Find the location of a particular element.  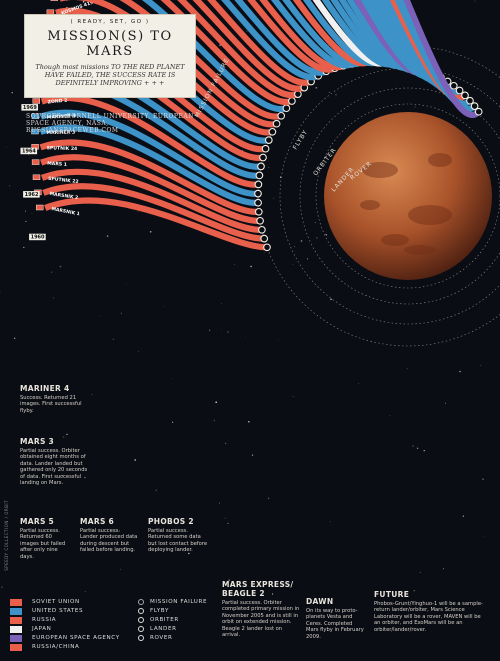

mars-planet is located at coordinates (408, 196).